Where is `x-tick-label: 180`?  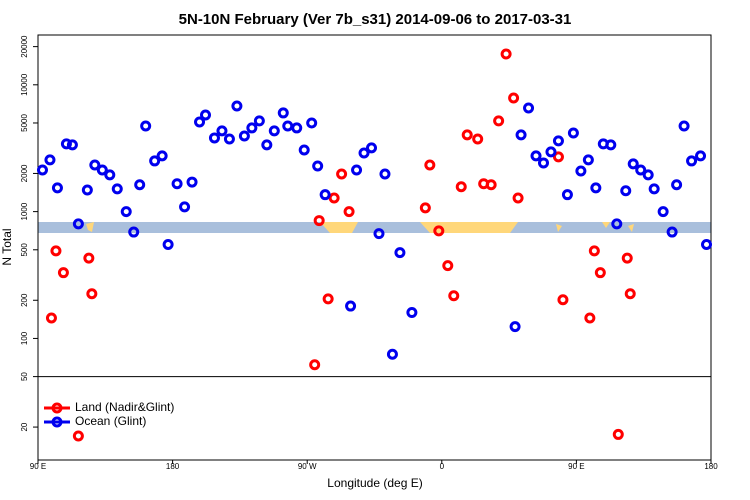 x-tick-label: 180 is located at coordinates (711, 466).